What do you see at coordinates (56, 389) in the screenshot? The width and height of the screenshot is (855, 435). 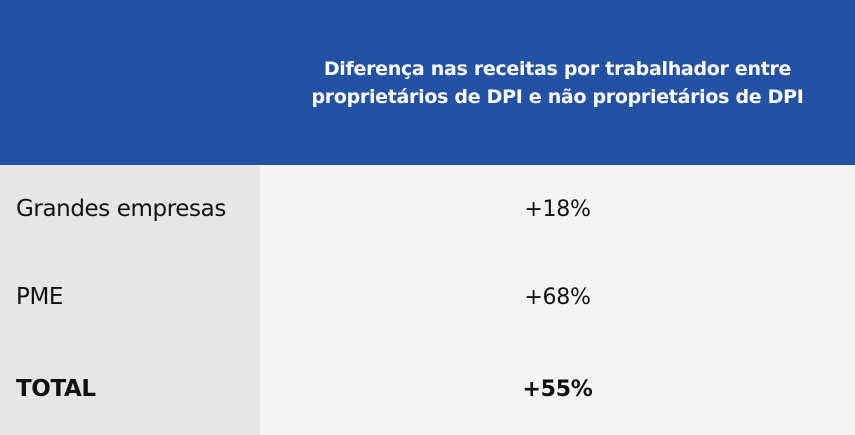 I see `row-label-total: TOTAL` at bounding box center [56, 389].